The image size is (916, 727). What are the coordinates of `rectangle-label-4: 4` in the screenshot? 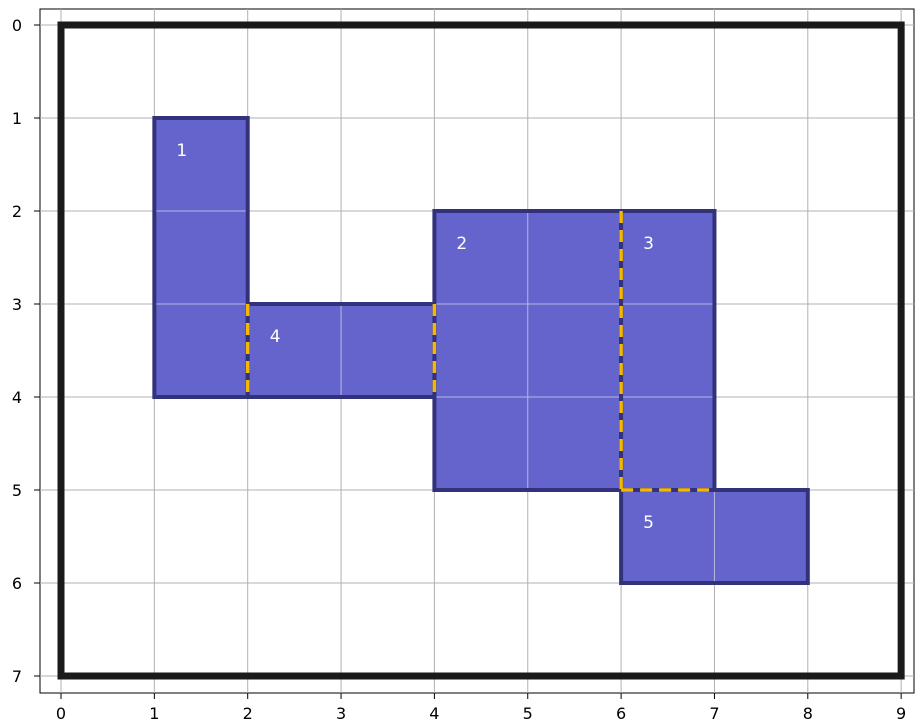 It's located at (275, 337).